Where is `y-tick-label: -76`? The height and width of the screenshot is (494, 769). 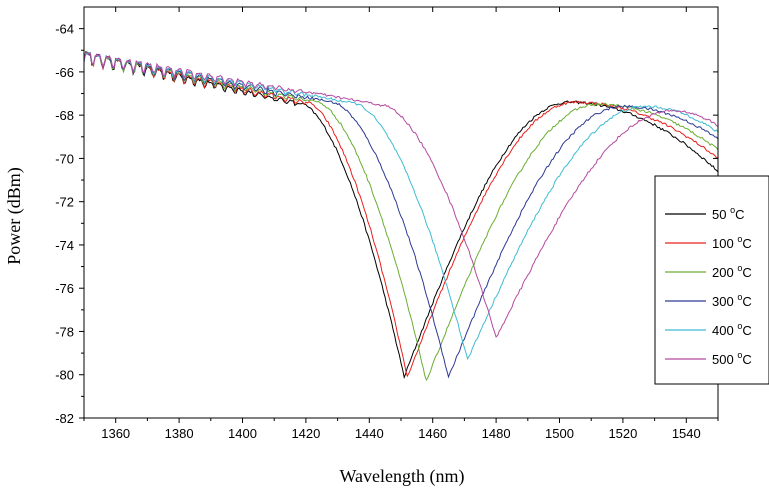
y-tick-label: -76 is located at coordinates (64, 288).